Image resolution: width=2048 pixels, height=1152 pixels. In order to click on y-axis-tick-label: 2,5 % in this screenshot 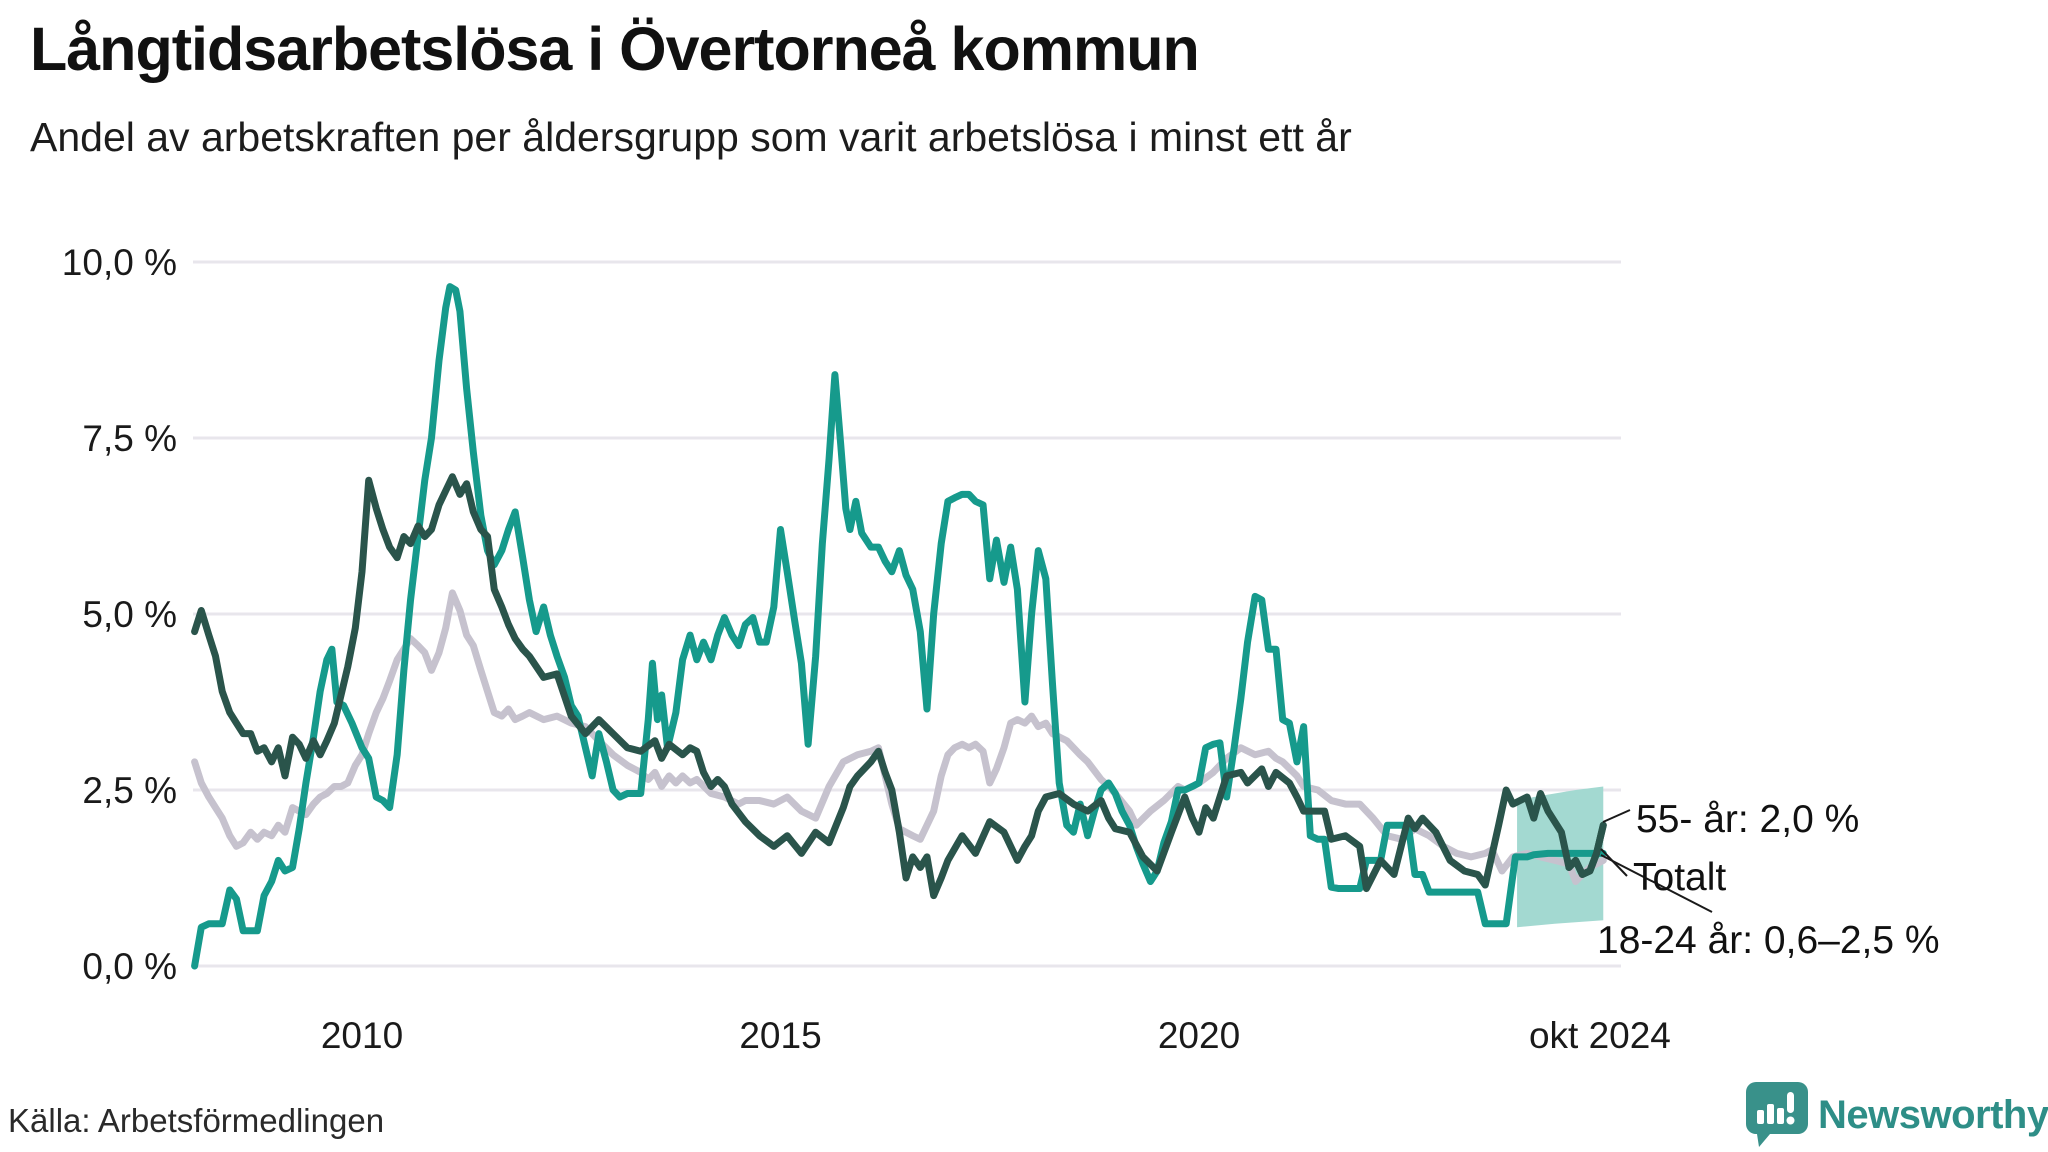, I will do `click(129, 790)`.